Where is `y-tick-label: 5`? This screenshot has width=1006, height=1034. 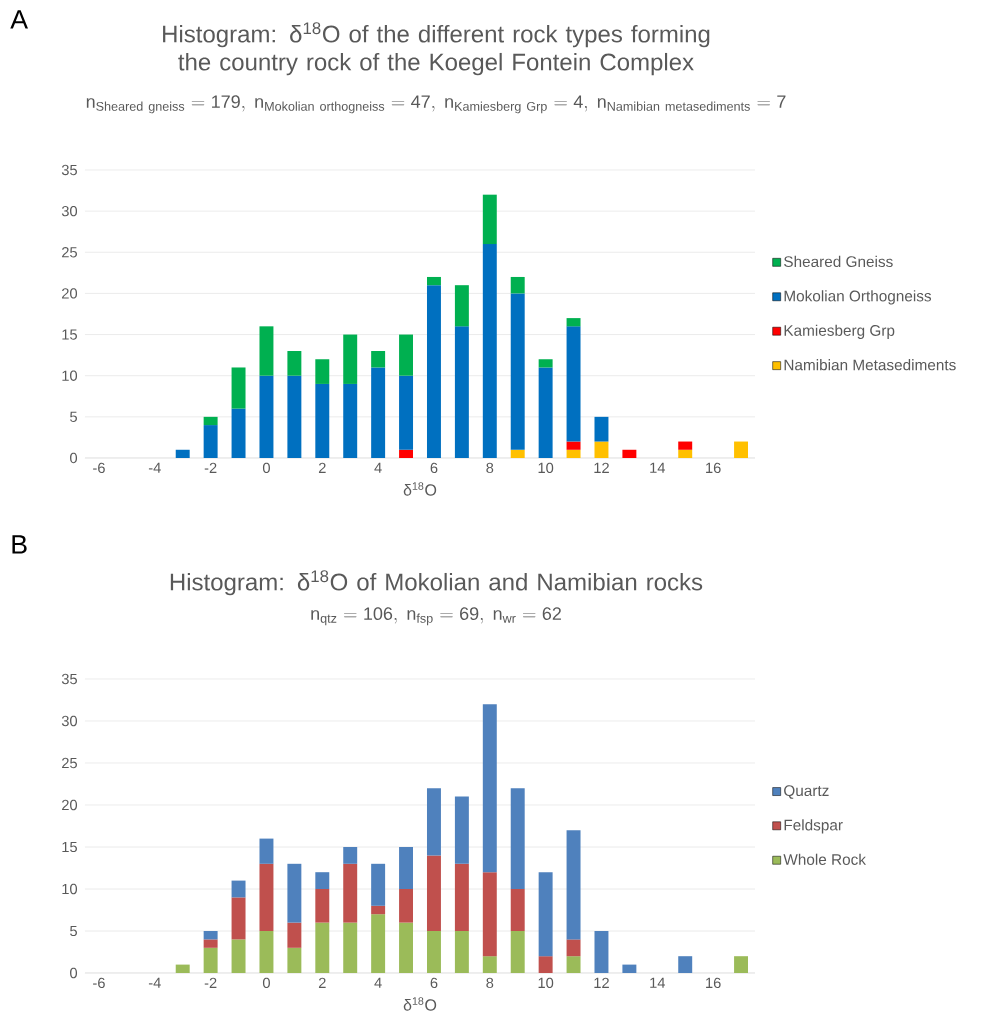
y-tick-label: 5 is located at coordinates (73, 416).